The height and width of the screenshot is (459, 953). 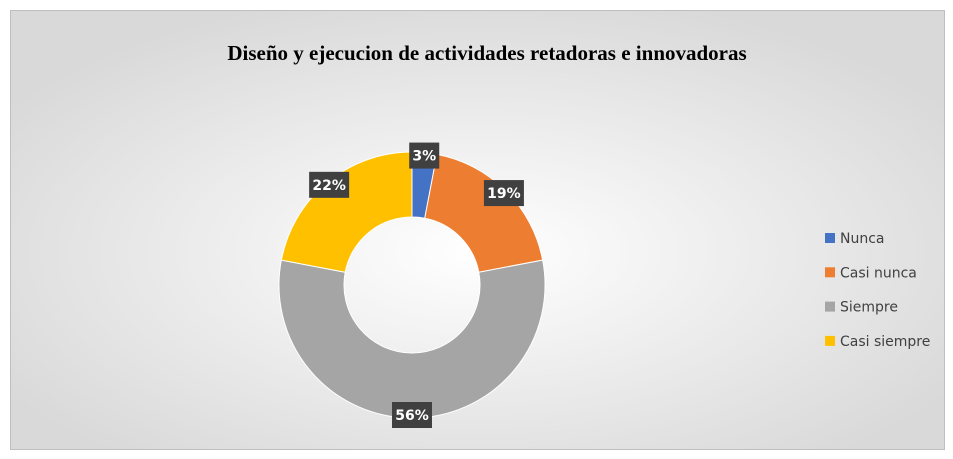 I want to click on legend-label: Nunca, so click(x=862, y=239).